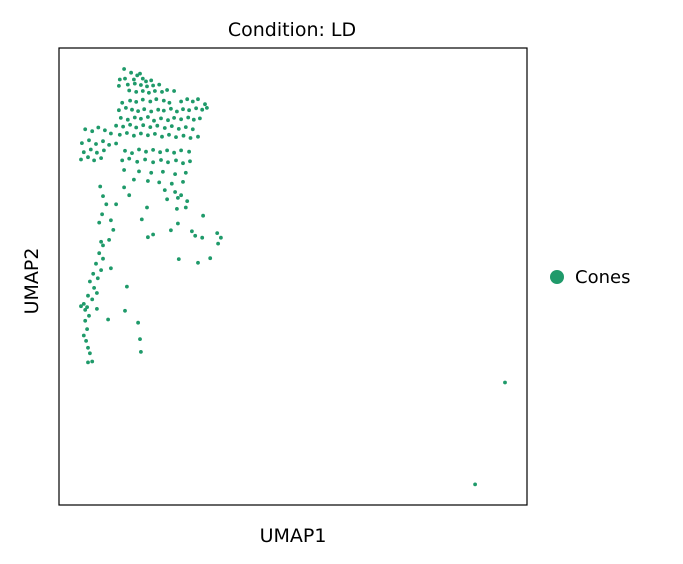 The width and height of the screenshot is (683, 564). Describe the element at coordinates (293, 536) in the screenshot. I see `x-axis-label: UMAP1` at that location.